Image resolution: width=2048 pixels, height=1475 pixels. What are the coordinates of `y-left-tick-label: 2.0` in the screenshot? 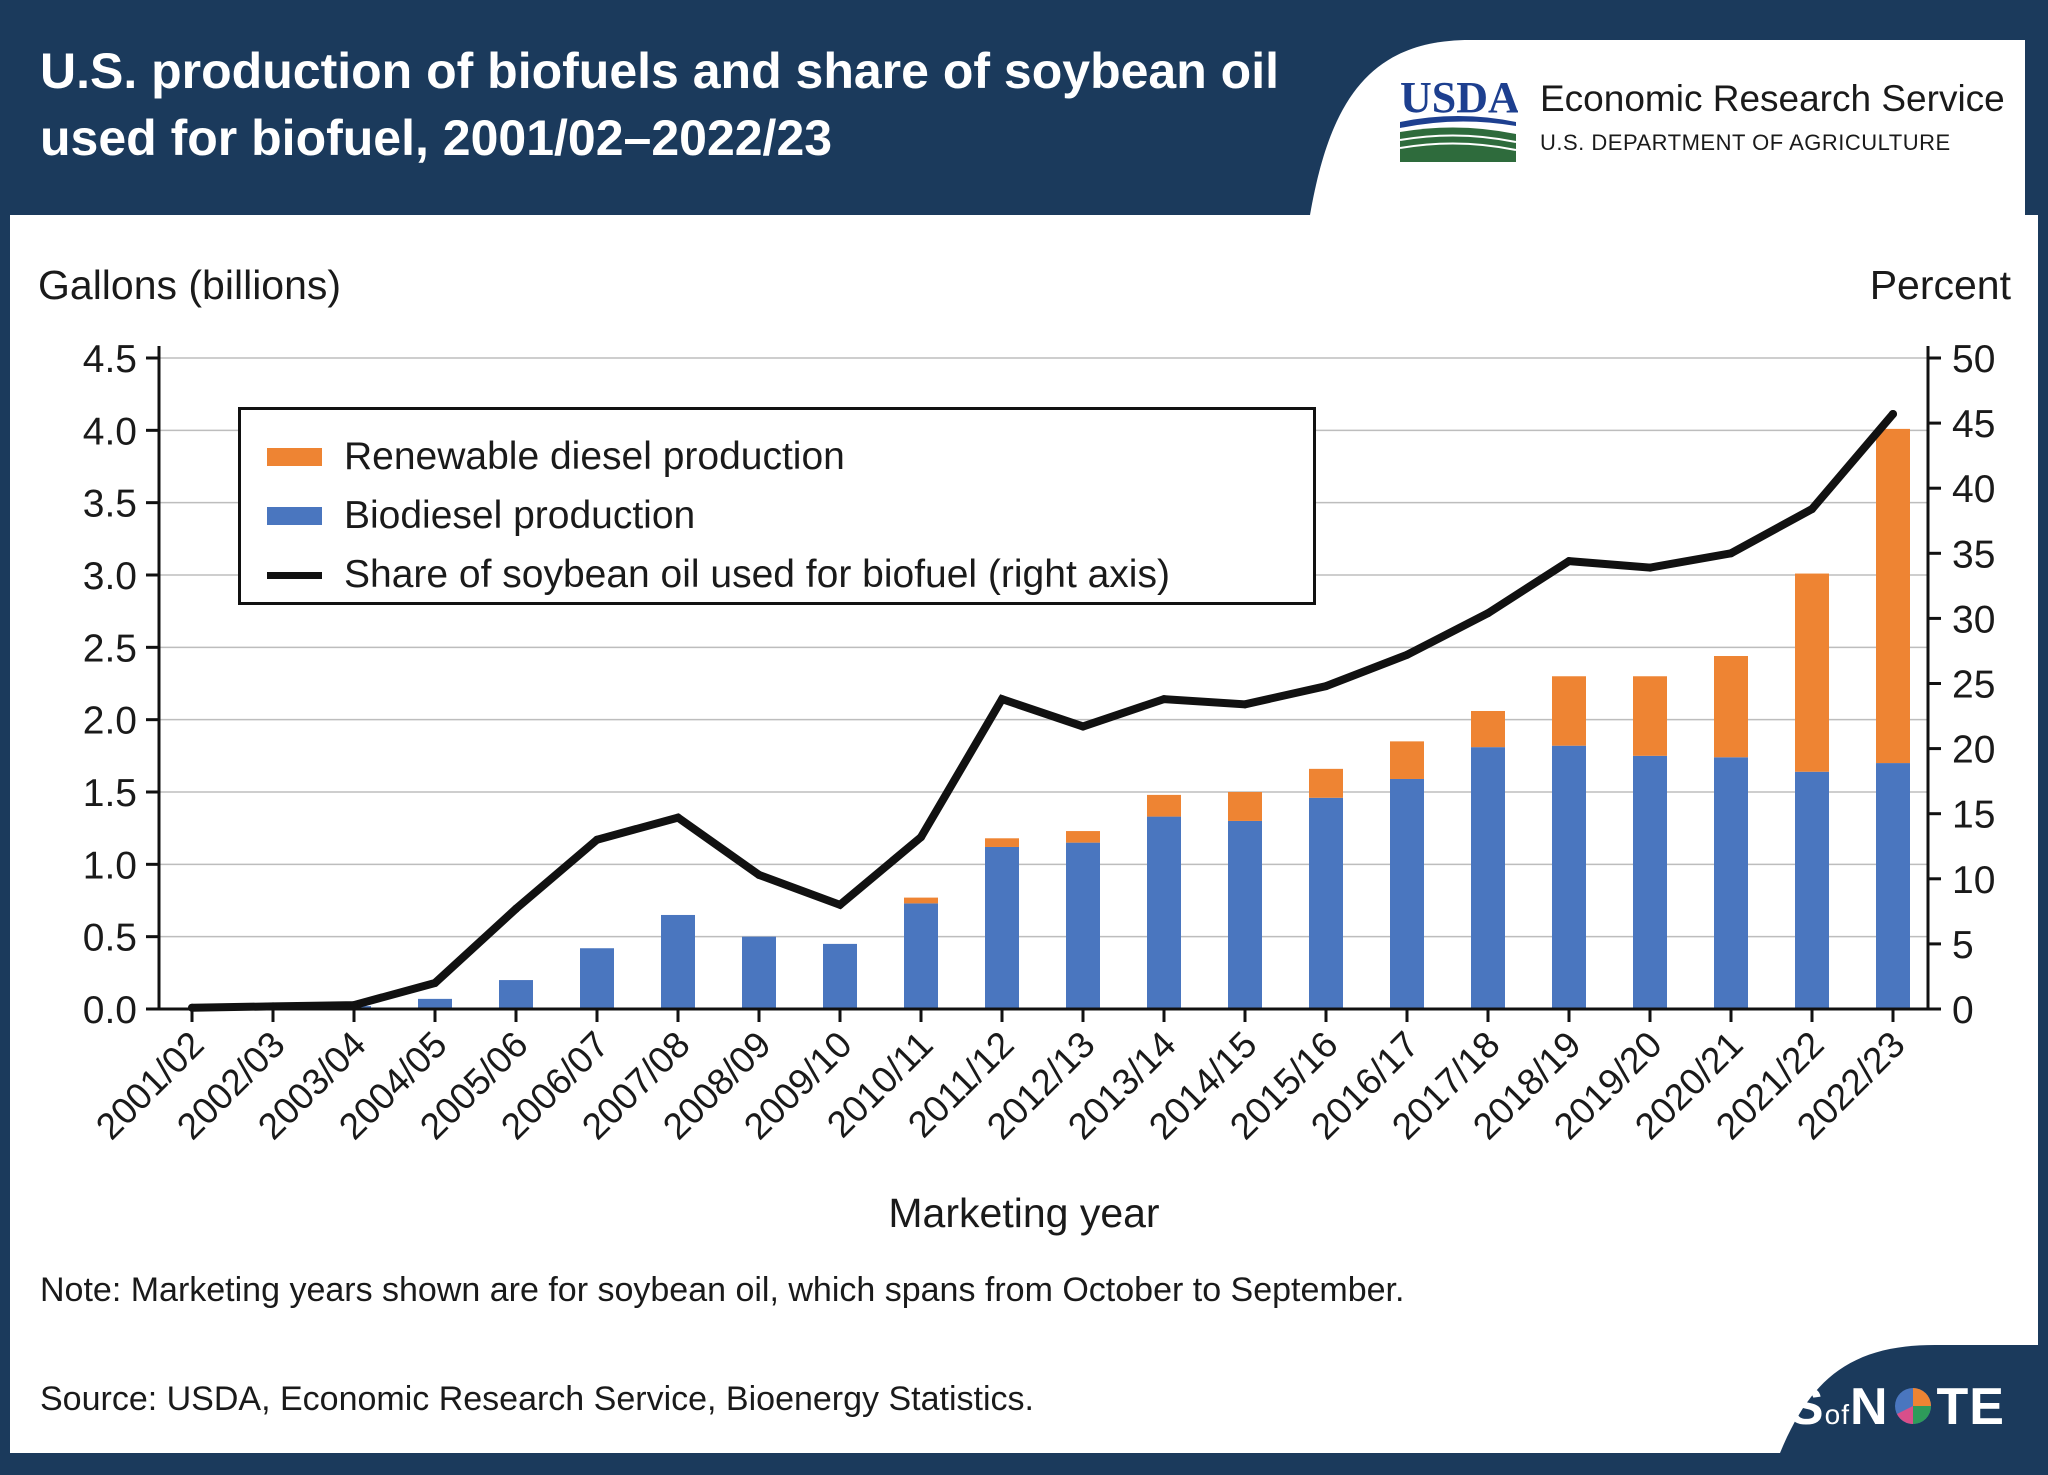 It's located at (110, 721).